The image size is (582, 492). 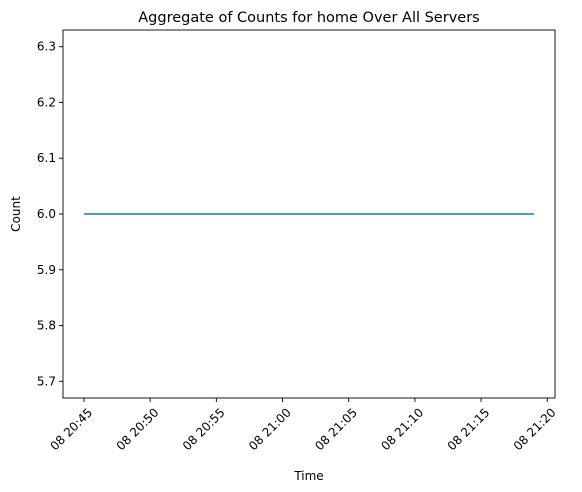 What do you see at coordinates (46, 47) in the screenshot?
I see `y-tick-label: 6.3` at bounding box center [46, 47].